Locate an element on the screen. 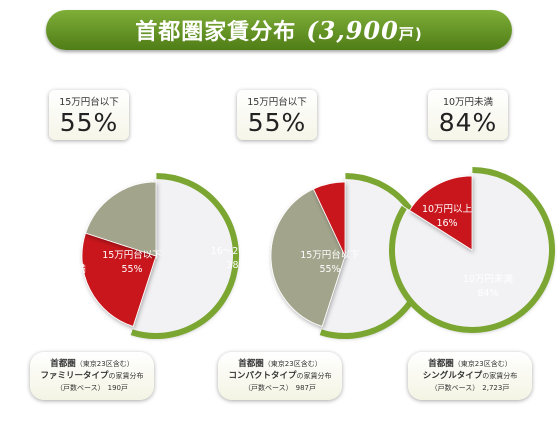 The height and width of the screenshot is (422, 560). desc-units: 2,723戸 is located at coordinates (496, 388).